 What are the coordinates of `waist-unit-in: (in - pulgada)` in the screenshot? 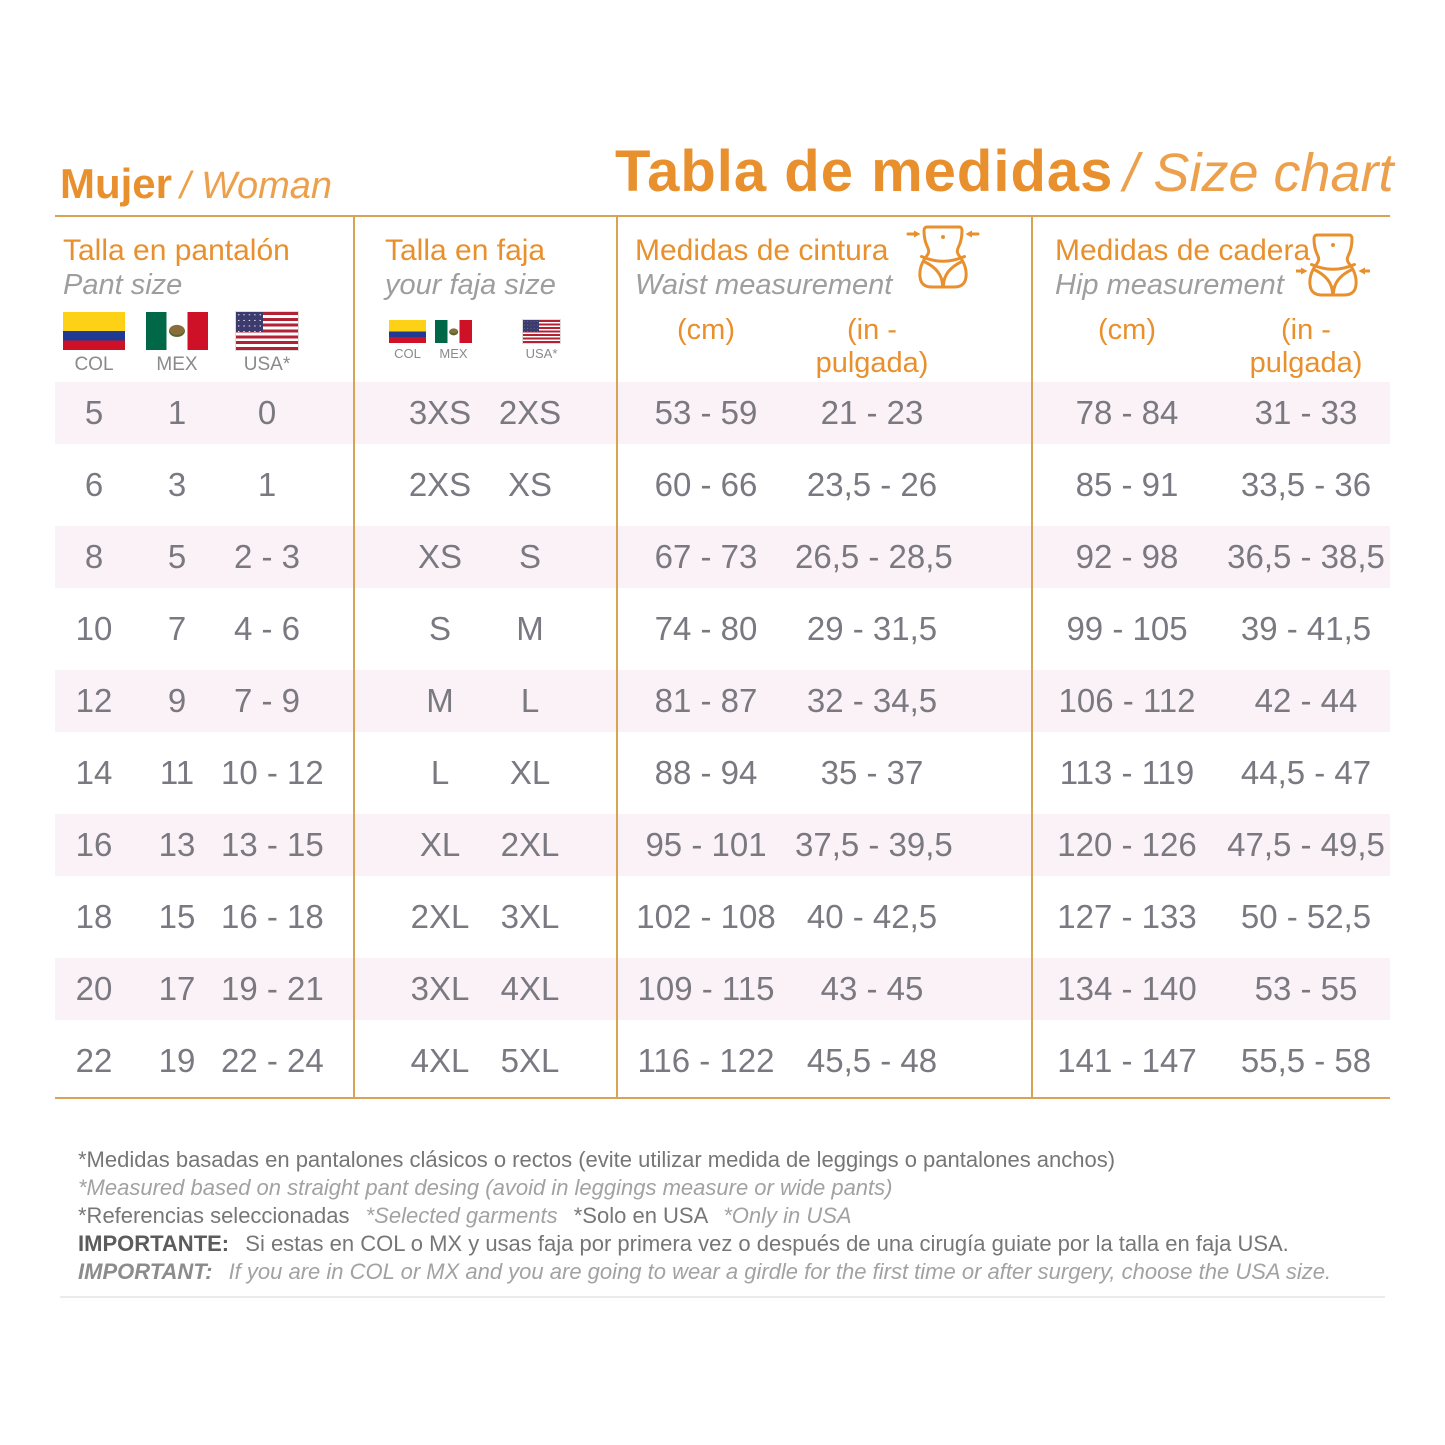 It's located at (872, 346).